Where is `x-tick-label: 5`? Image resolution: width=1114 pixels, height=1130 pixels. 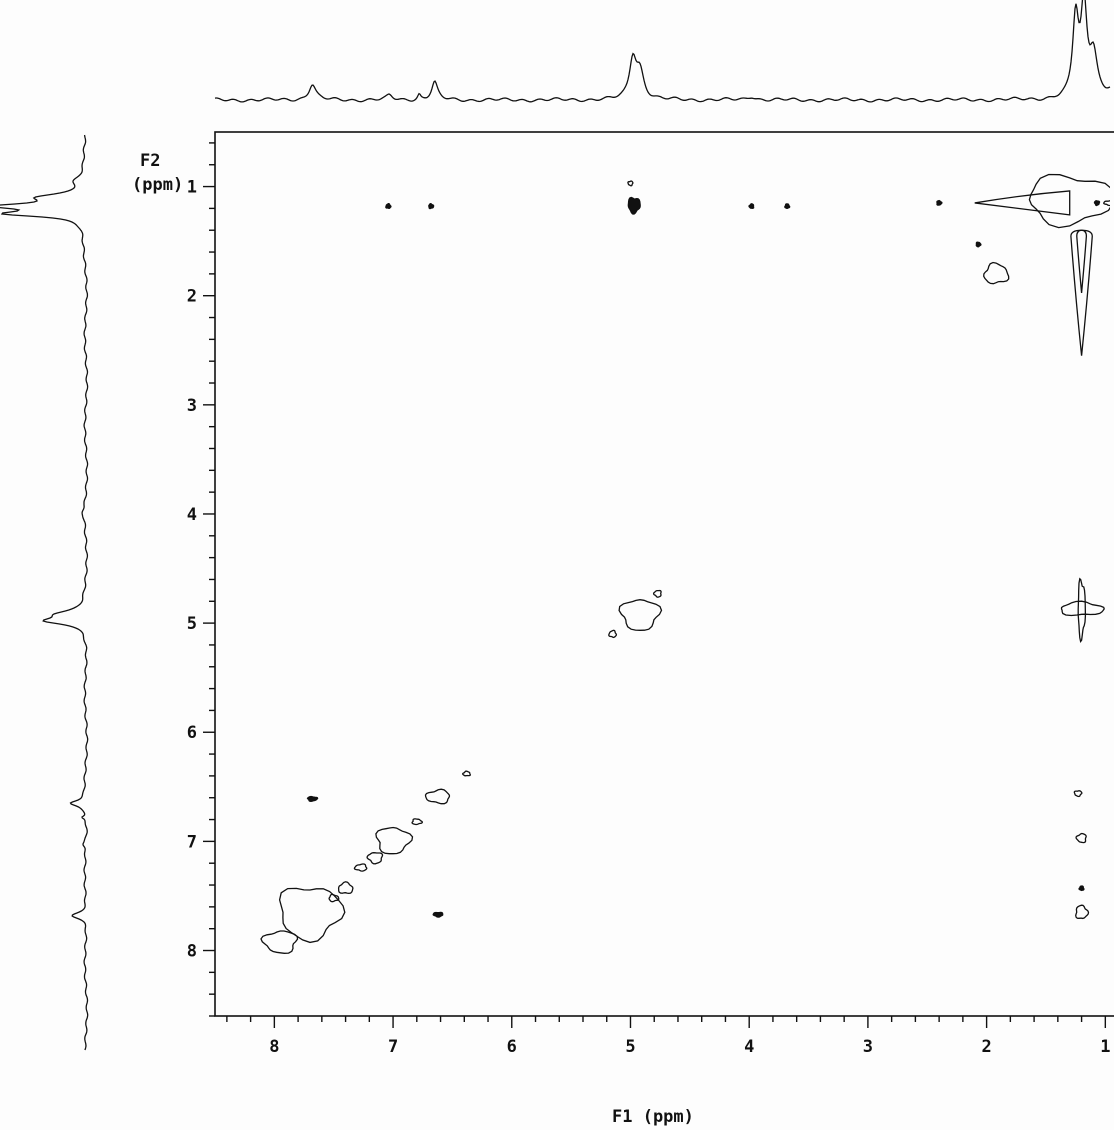 x-tick-label: 5 is located at coordinates (630, 1047).